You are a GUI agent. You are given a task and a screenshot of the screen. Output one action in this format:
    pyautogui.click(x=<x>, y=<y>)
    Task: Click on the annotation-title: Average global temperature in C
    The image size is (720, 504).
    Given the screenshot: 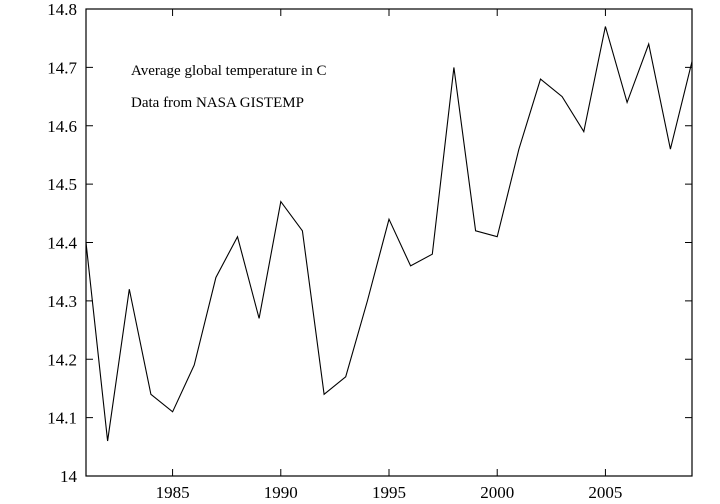 What is the action you would take?
    pyautogui.click(x=228, y=71)
    